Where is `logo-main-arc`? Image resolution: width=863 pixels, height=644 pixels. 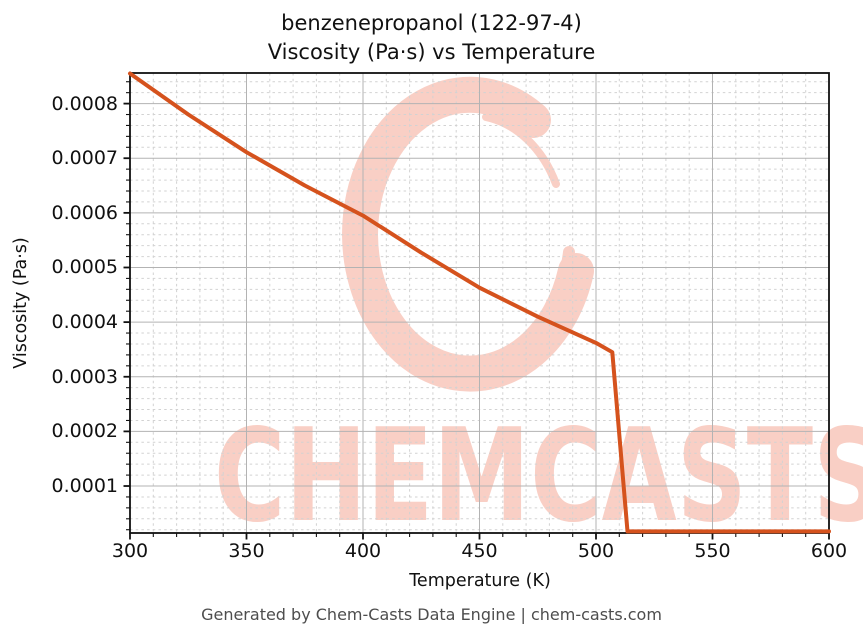
logo-main-arc is located at coordinates (467, 234).